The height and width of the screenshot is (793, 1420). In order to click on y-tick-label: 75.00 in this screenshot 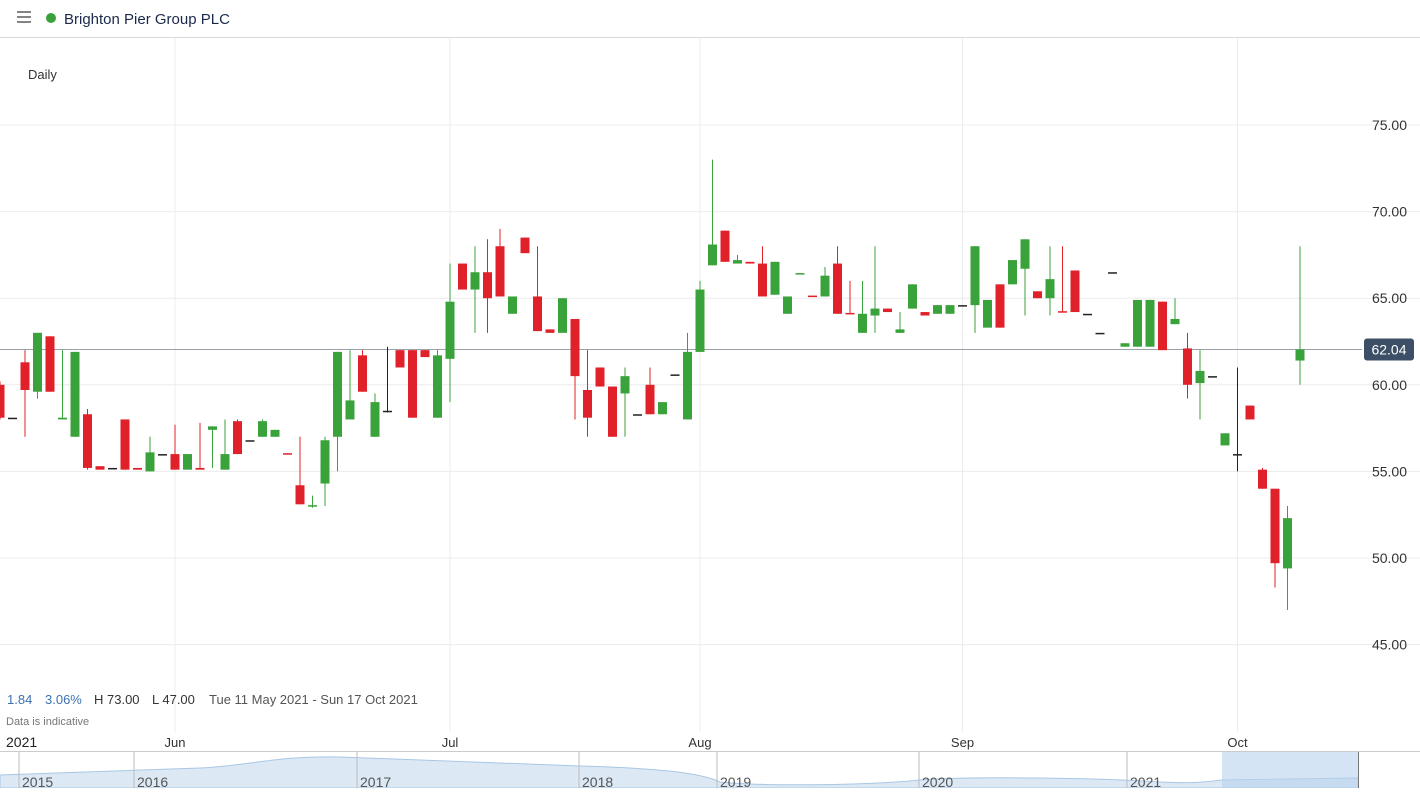, I will do `click(1389, 125)`.